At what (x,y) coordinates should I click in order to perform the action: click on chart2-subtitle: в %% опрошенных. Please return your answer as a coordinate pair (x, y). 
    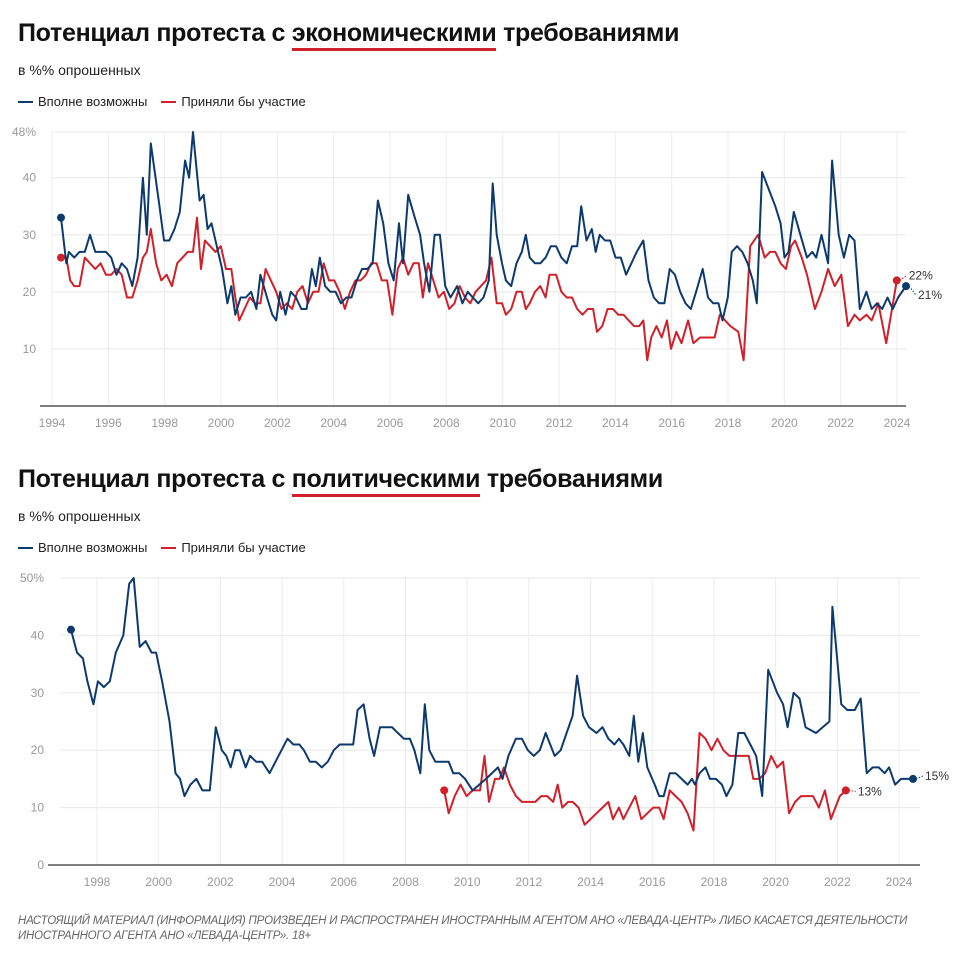
    Looking at the image, I should click on (79, 516).